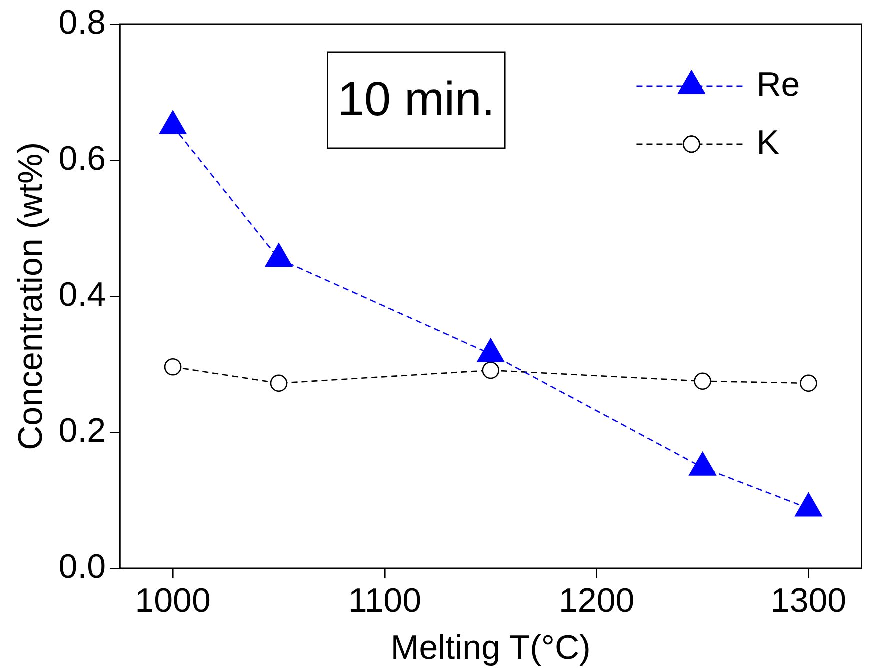  Describe the element at coordinates (173, 601) in the screenshot. I see `x-tick-label: 1000` at that location.